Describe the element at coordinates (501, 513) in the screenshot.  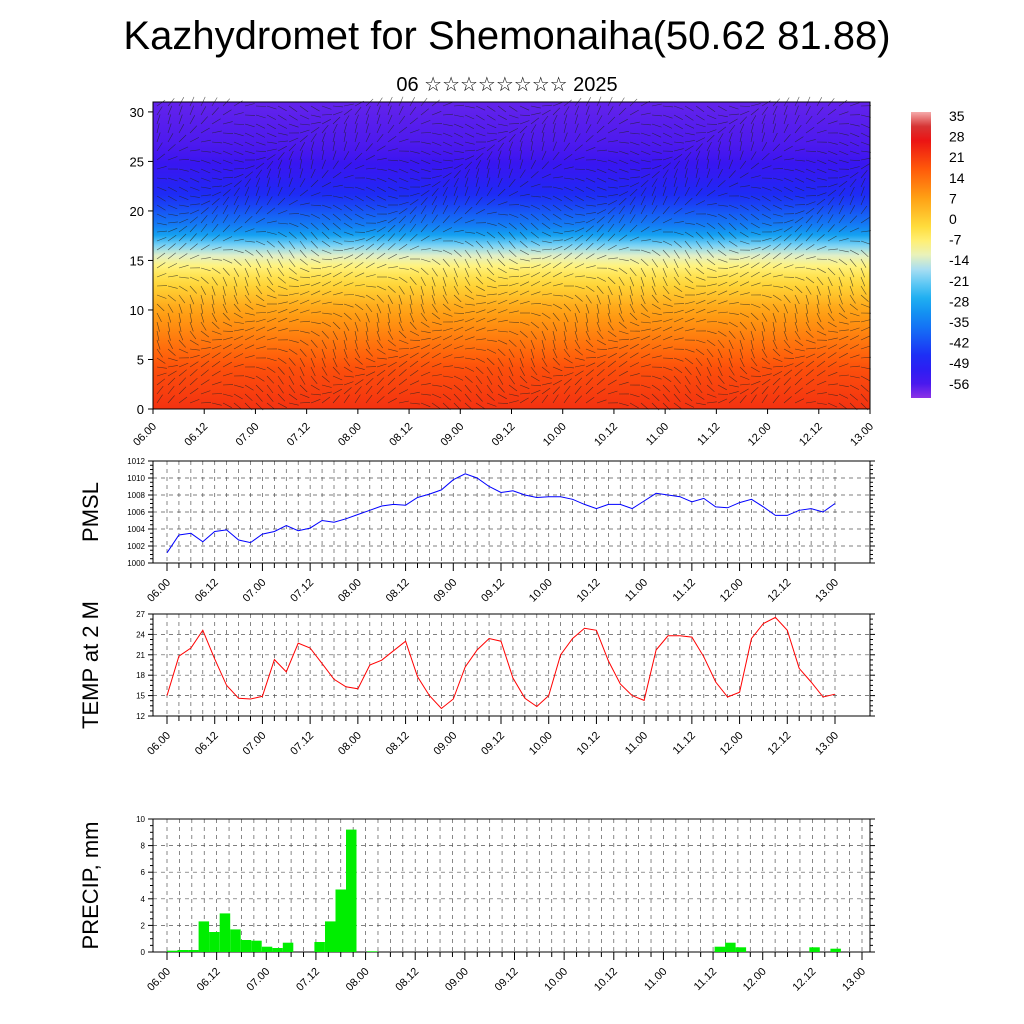
I see `series-line` at that location.